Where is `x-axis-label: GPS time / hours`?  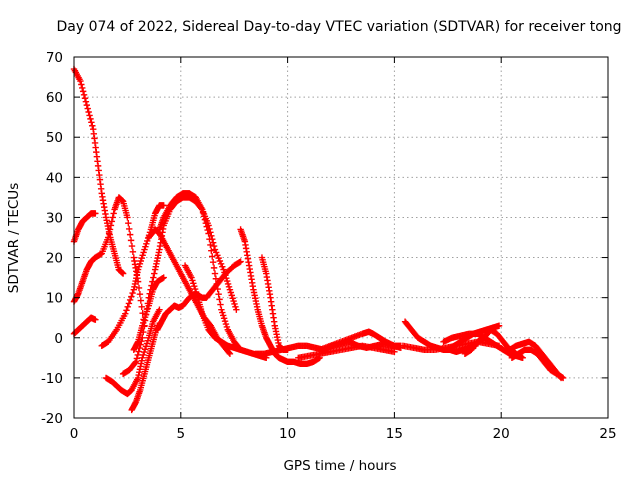 x-axis-label: GPS time / hours is located at coordinates (339, 466).